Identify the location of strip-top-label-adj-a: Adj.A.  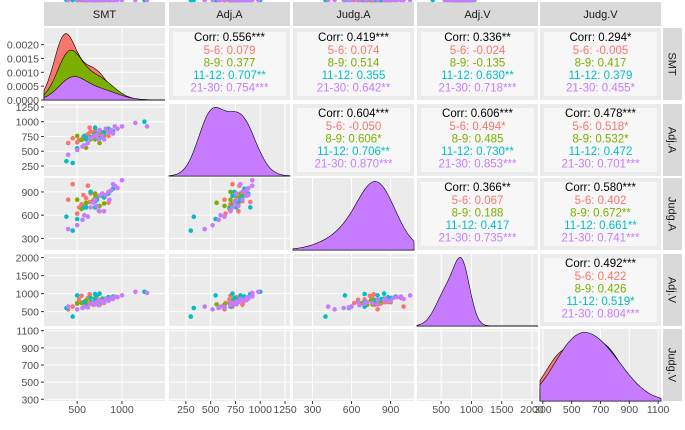
(229, 15).